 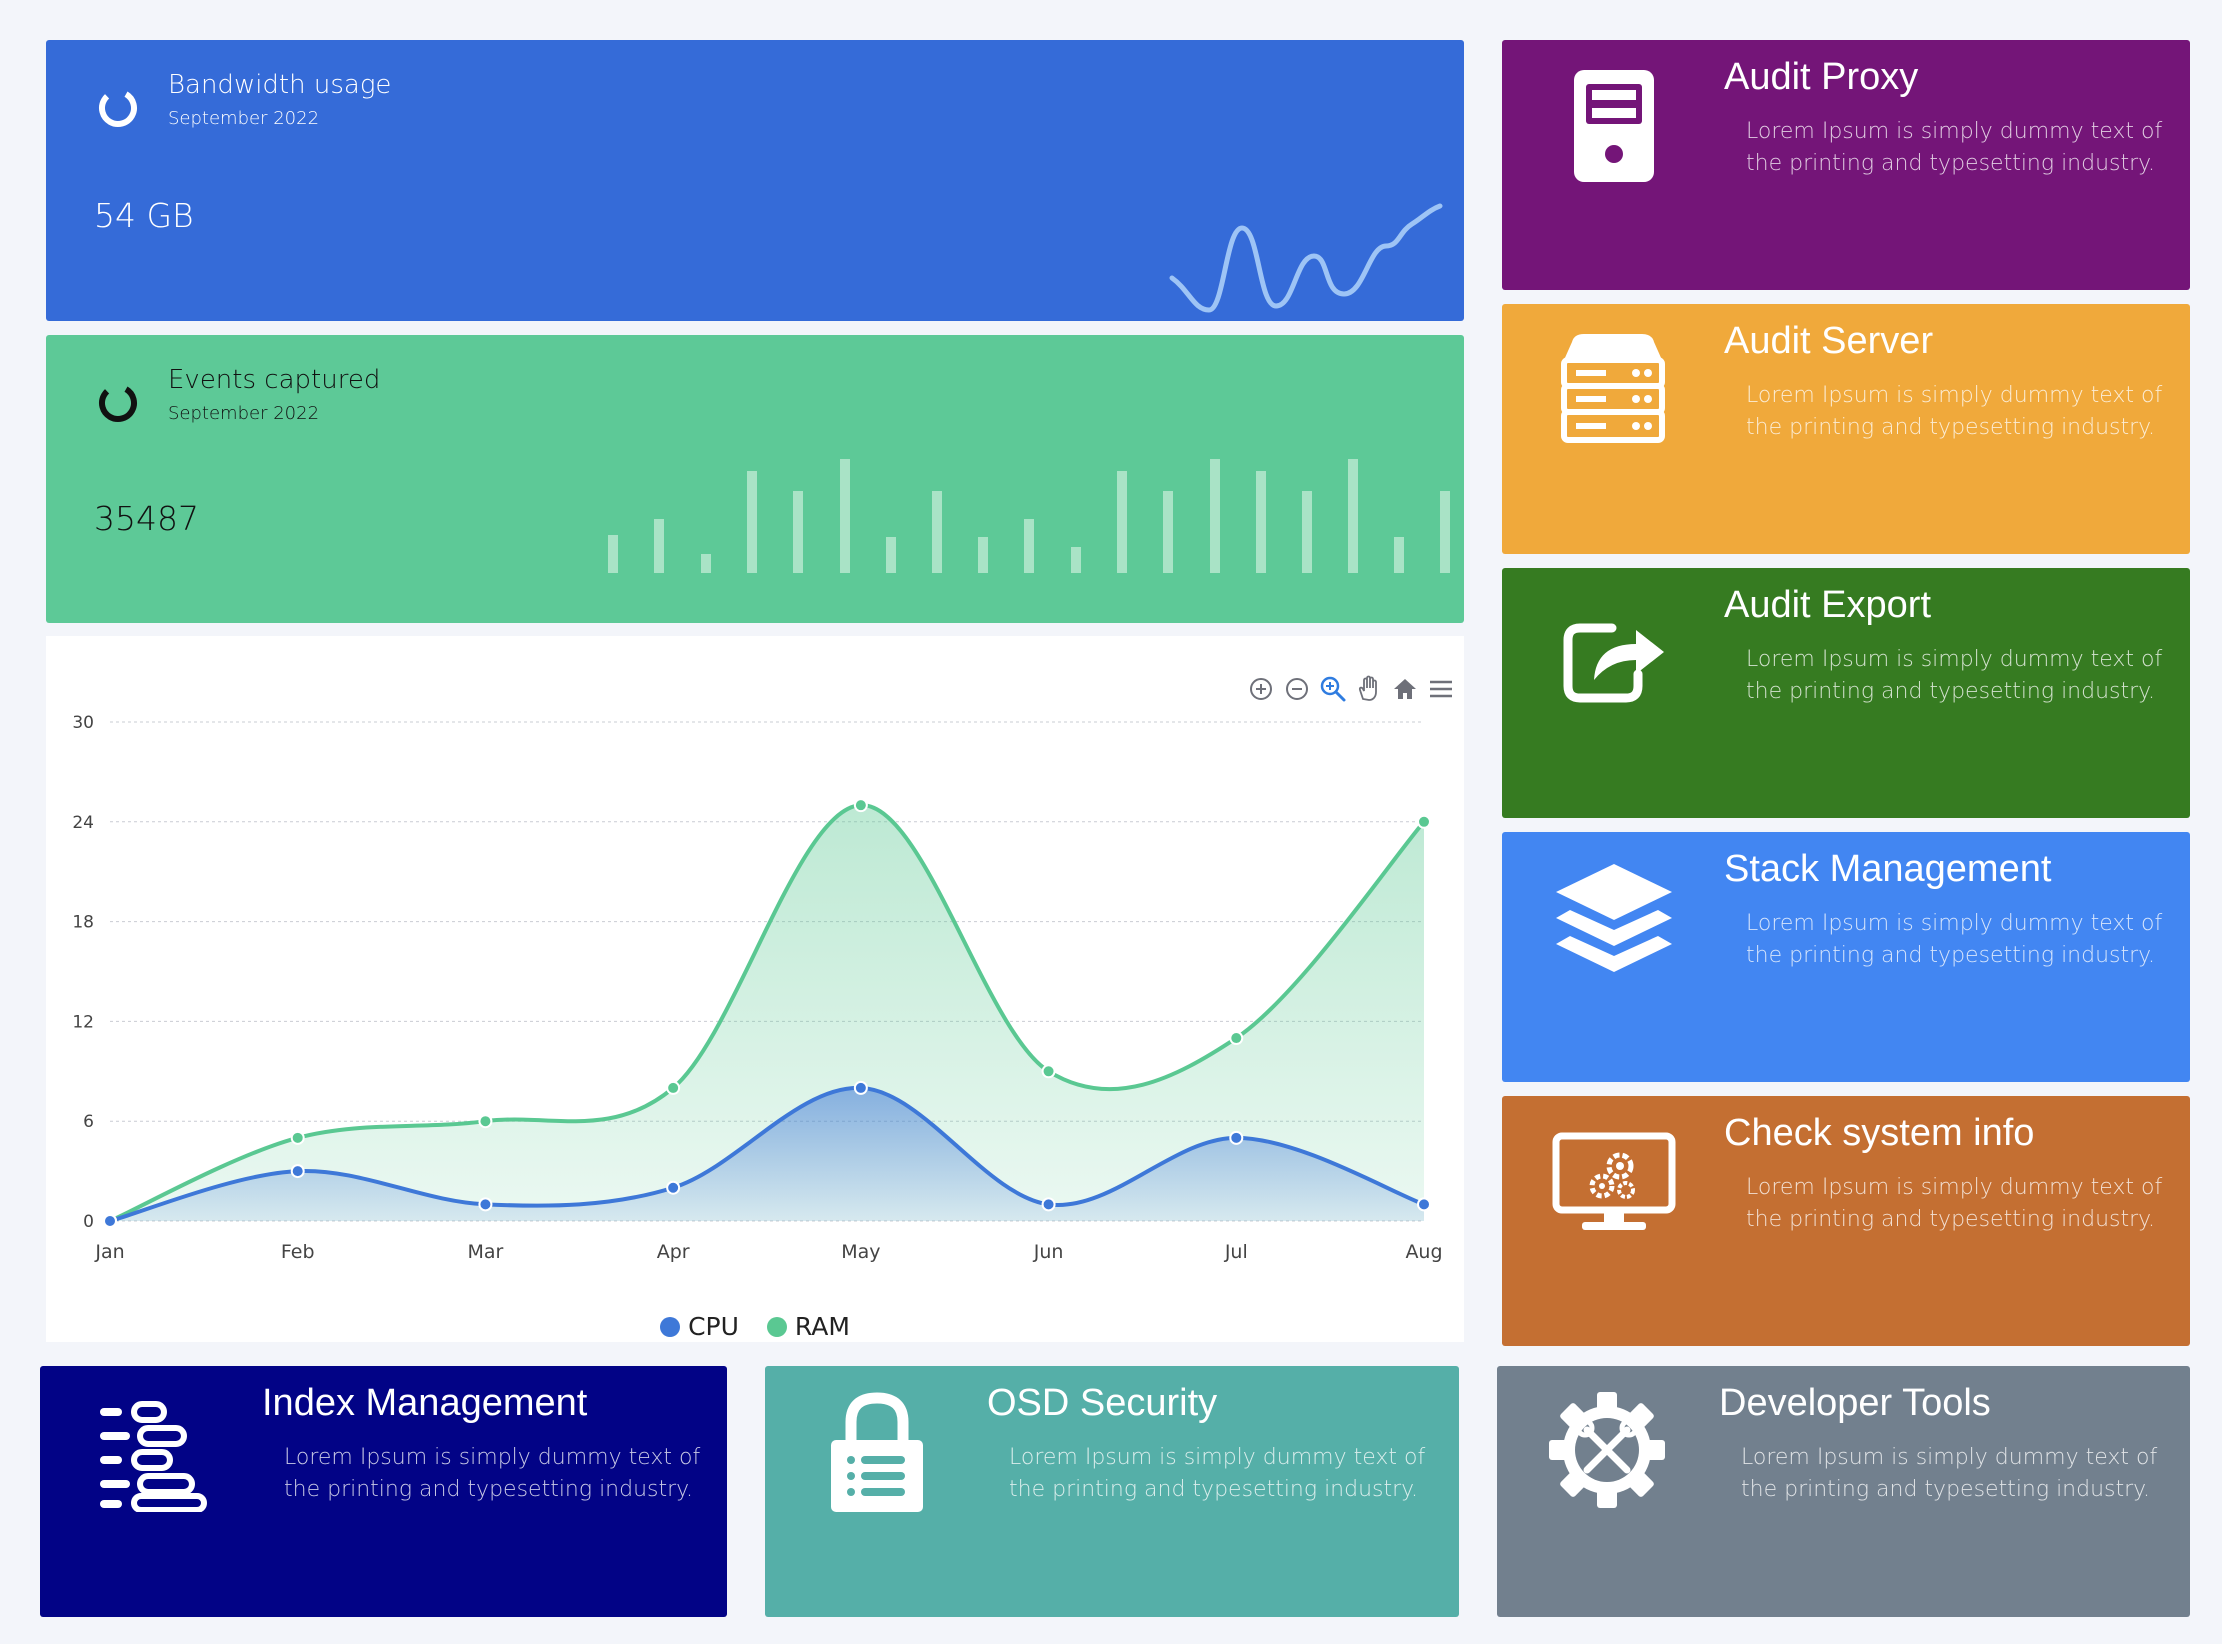 I want to click on y-tick-label: 0, so click(x=88, y=1222).